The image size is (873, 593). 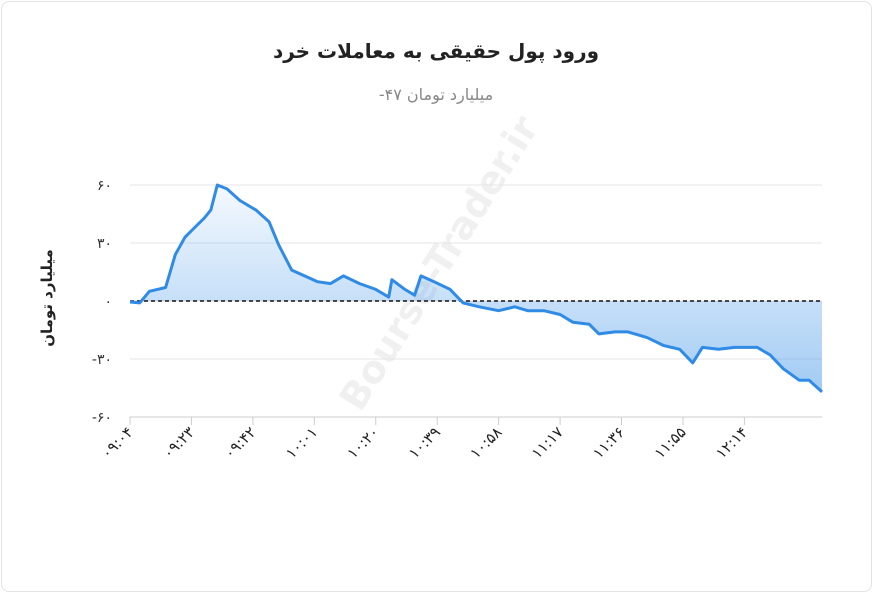 I want to click on watermark: Bourse-Trader.ir, so click(x=439, y=263).